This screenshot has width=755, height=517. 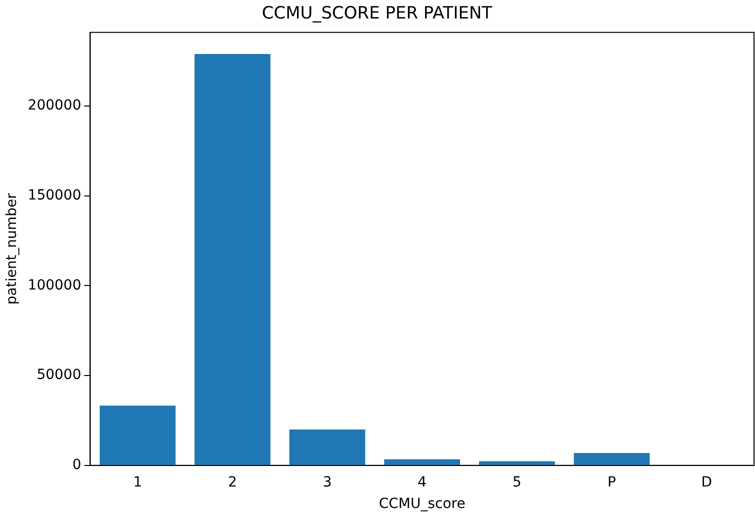 What do you see at coordinates (422, 482) in the screenshot?
I see `x-tick-label: 4` at bounding box center [422, 482].